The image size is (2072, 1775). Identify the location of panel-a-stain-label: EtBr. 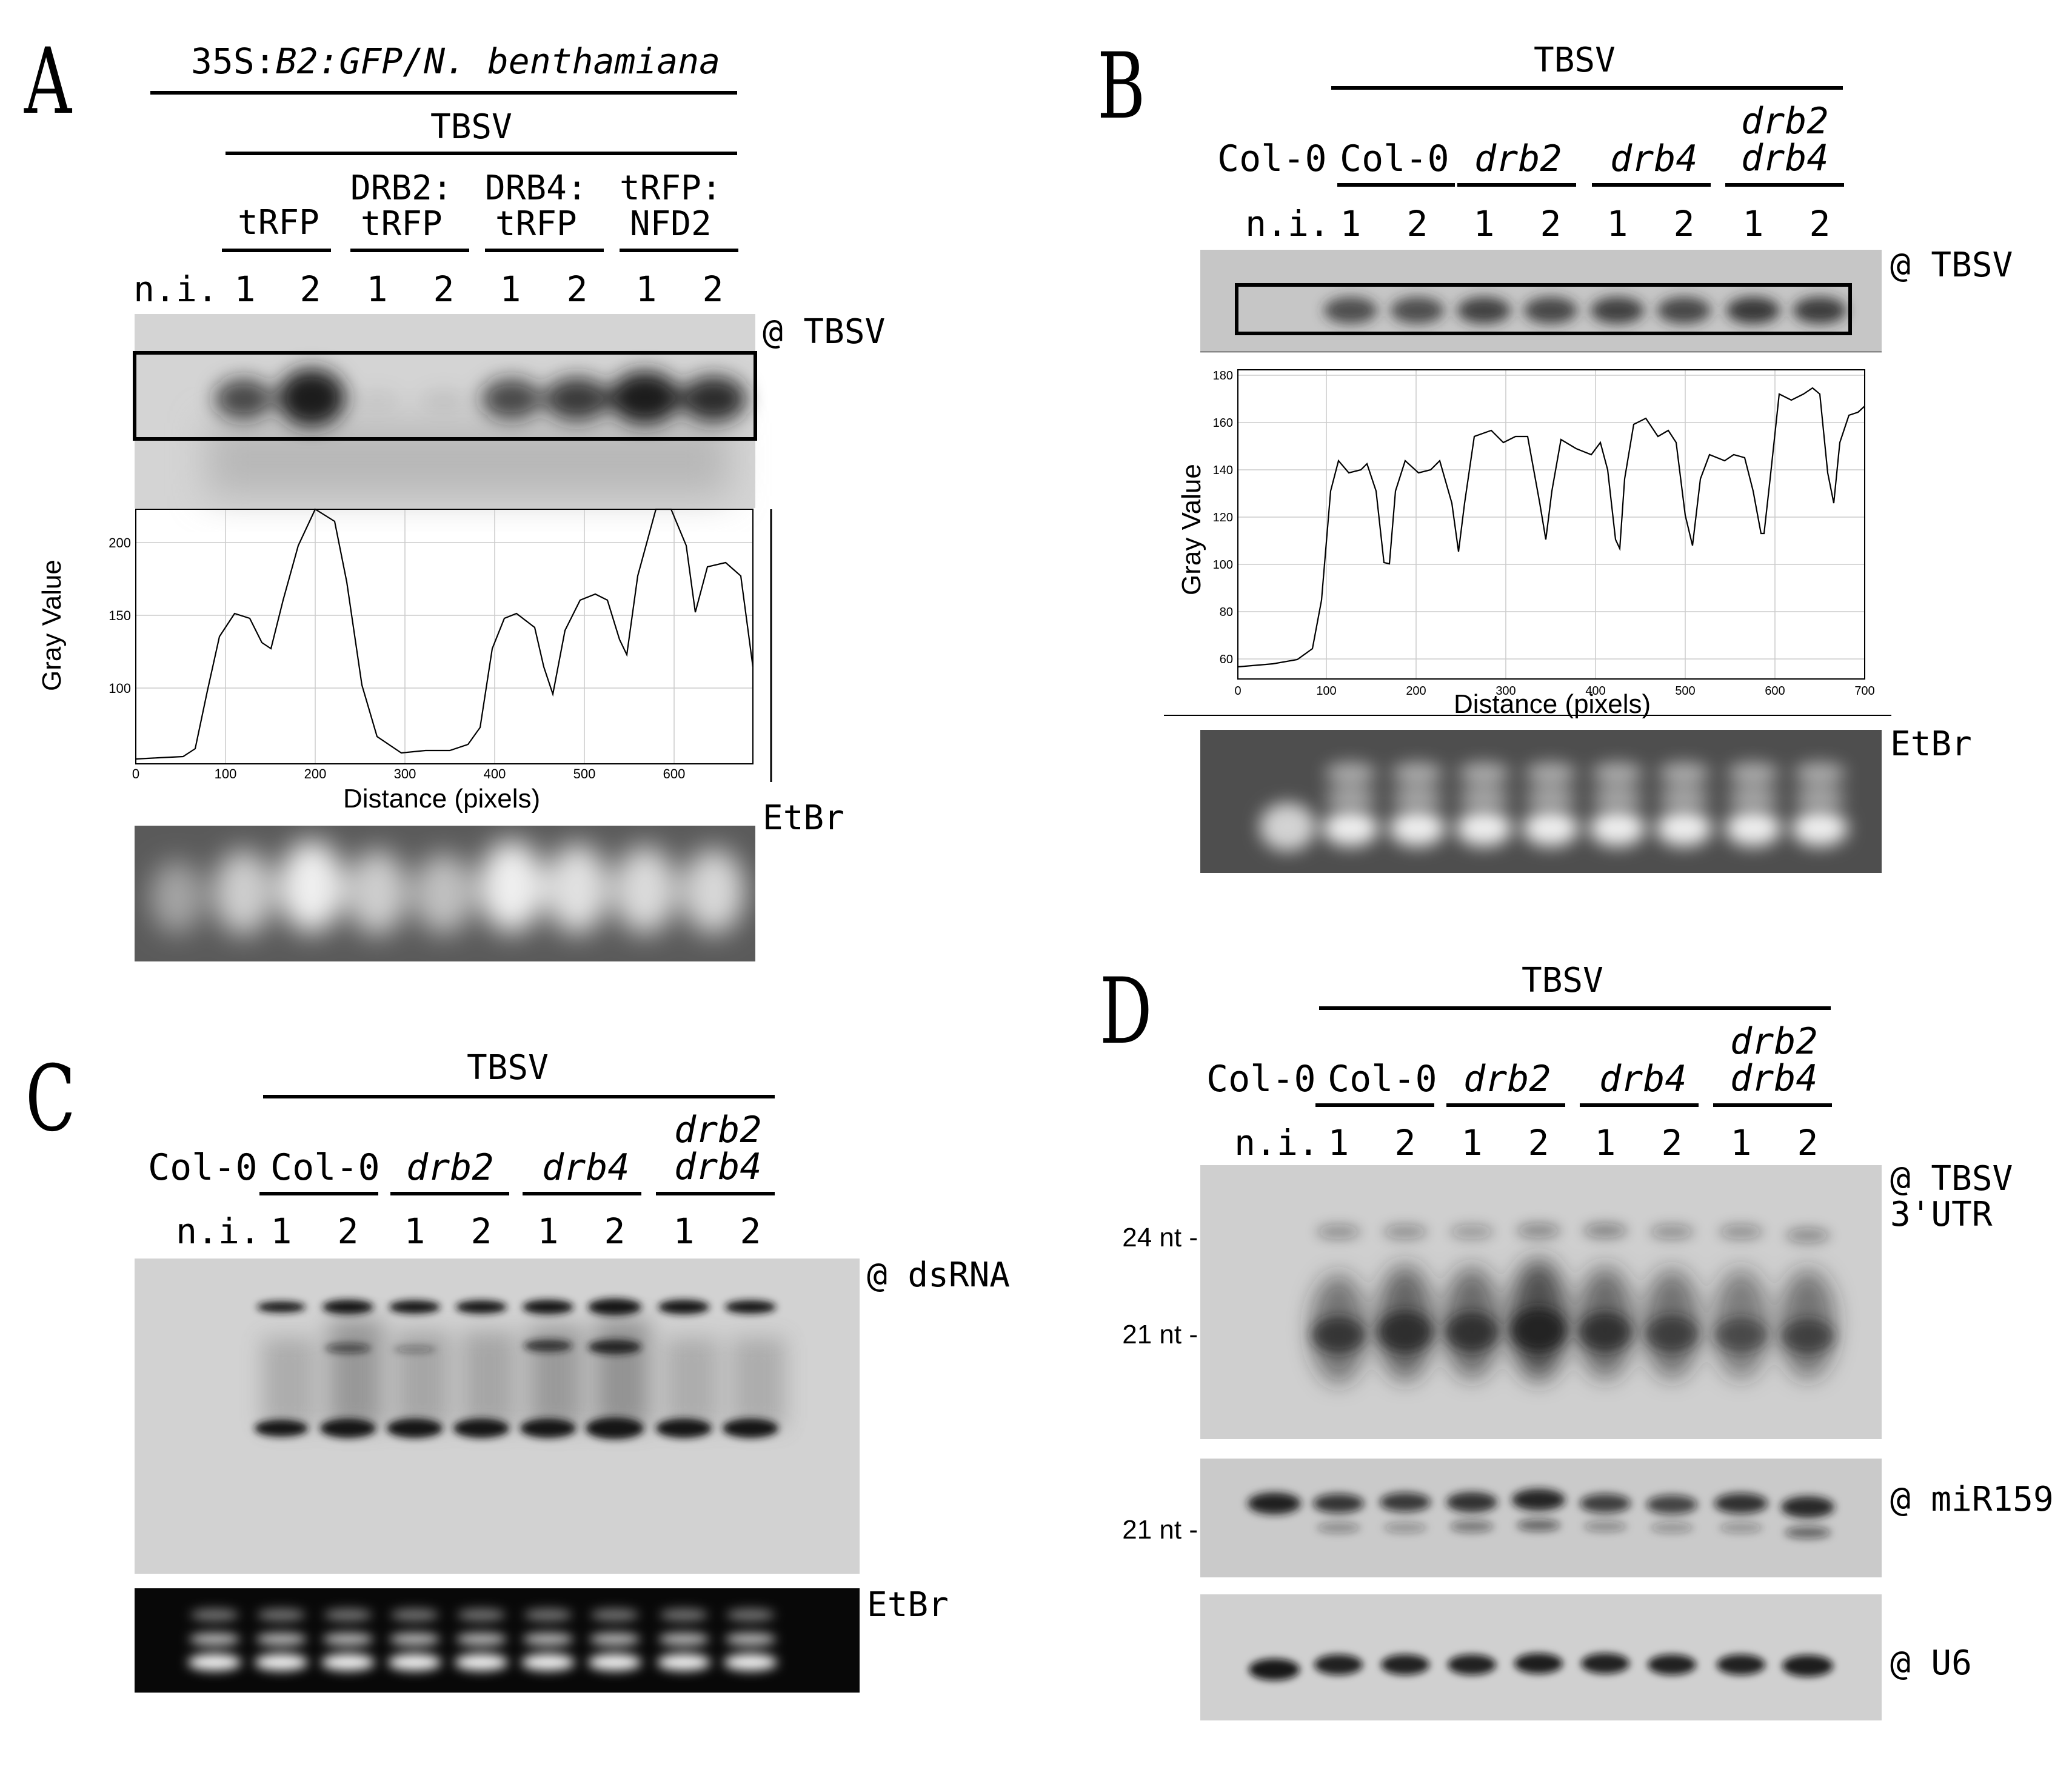
(804, 818).